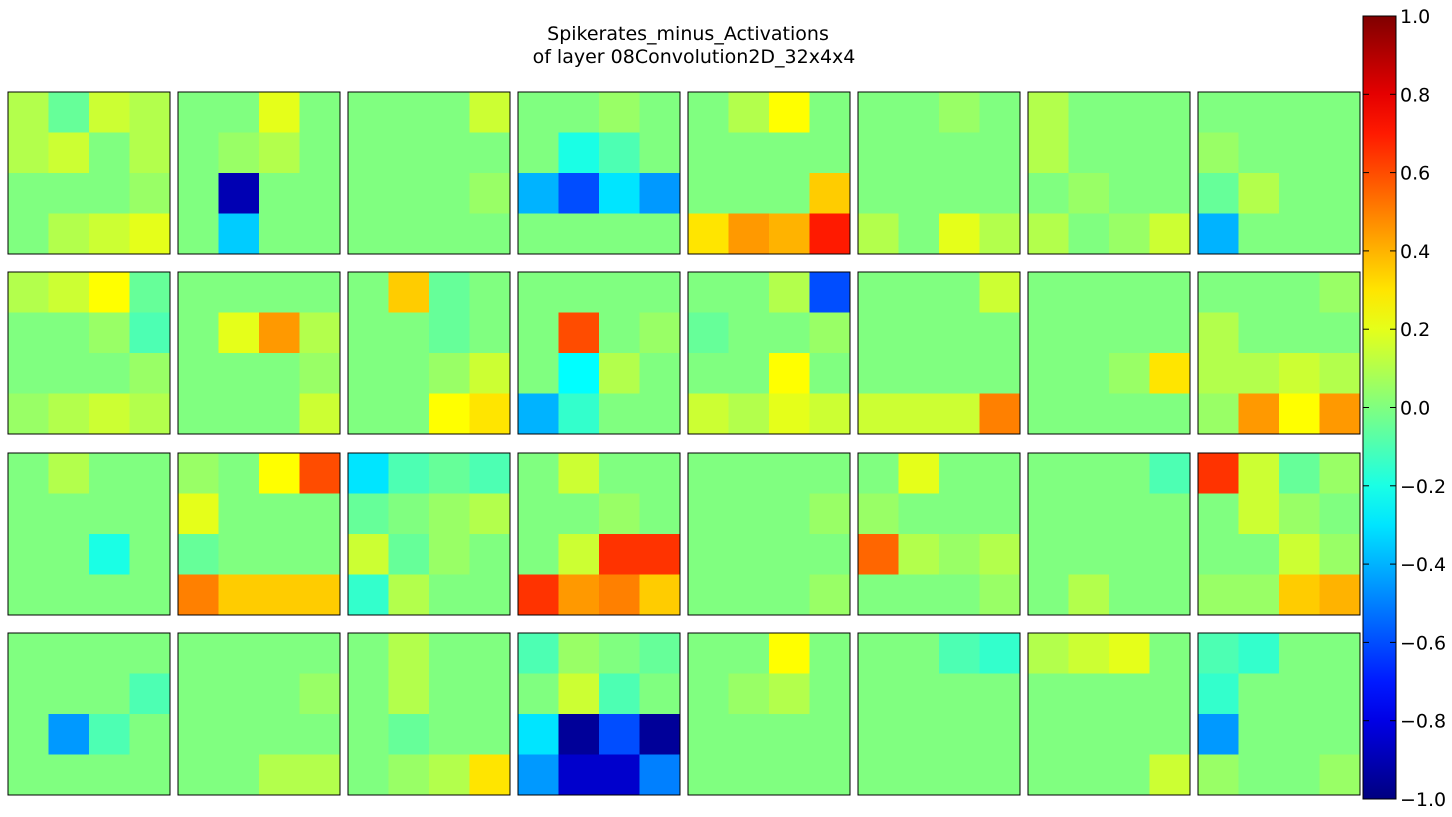  What do you see at coordinates (1415, 330) in the screenshot?
I see `colorbar-tick-label: 0.2` at bounding box center [1415, 330].